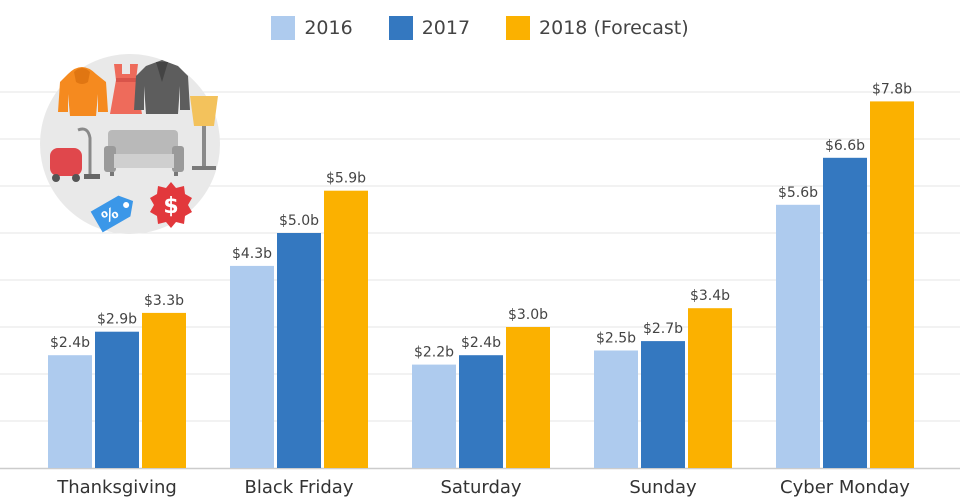 The image size is (960, 500). What do you see at coordinates (299, 221) in the screenshot?
I see `data-label: $5.0b` at bounding box center [299, 221].